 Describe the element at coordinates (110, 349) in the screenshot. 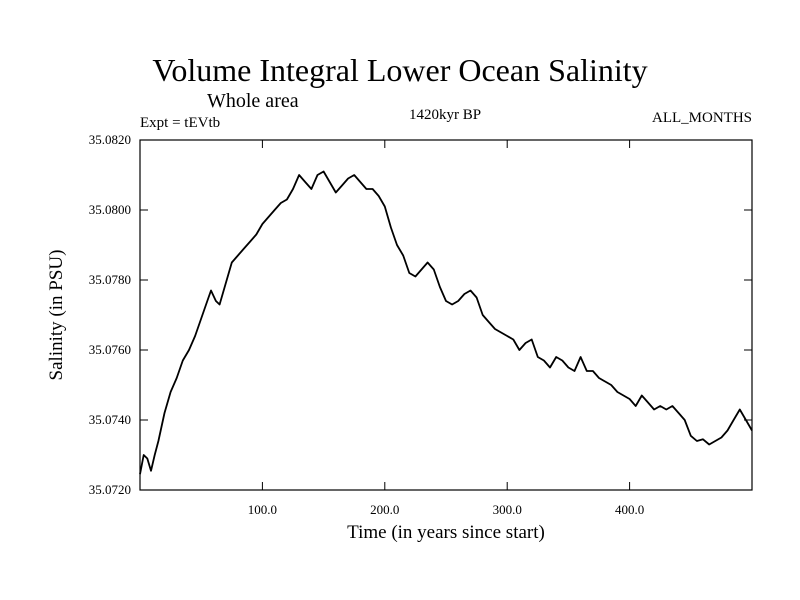

I see `y-tick-label: 35.0760` at that location.